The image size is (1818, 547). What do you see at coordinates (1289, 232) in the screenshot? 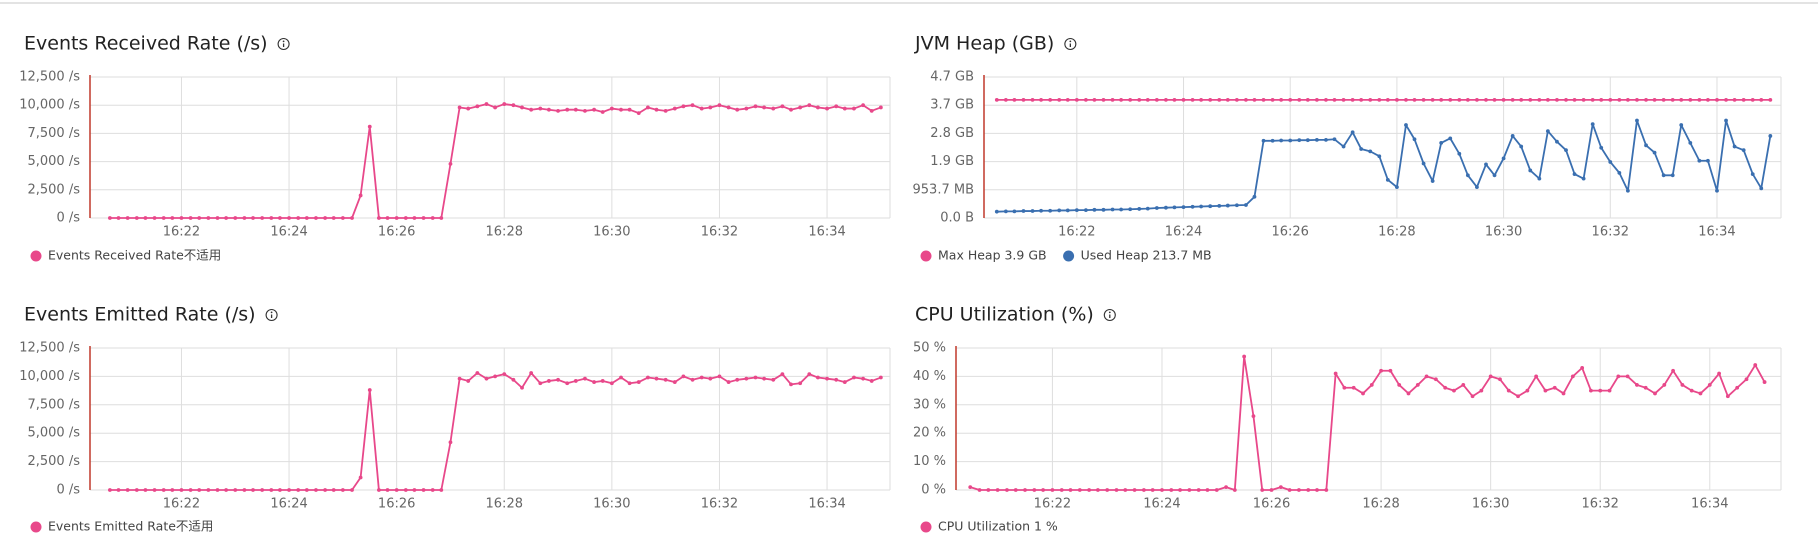
I see `x-tick-label: 16:26` at bounding box center [1289, 232].